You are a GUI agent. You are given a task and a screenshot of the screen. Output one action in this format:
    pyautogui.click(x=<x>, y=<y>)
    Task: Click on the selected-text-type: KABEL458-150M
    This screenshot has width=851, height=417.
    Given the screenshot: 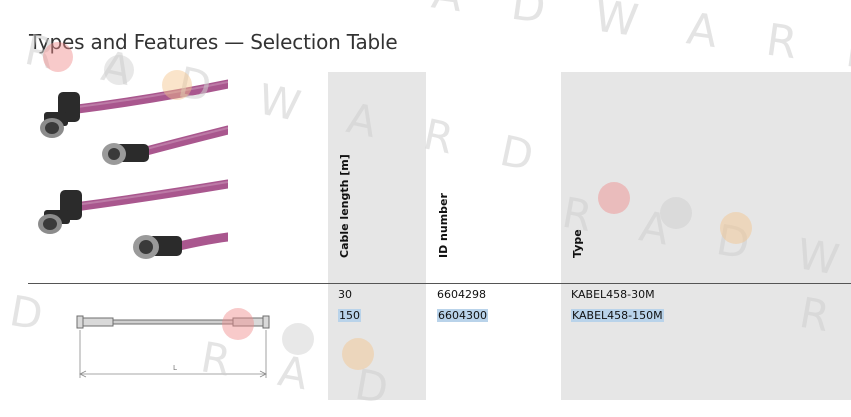 What is the action you would take?
    pyautogui.click(x=617, y=315)
    